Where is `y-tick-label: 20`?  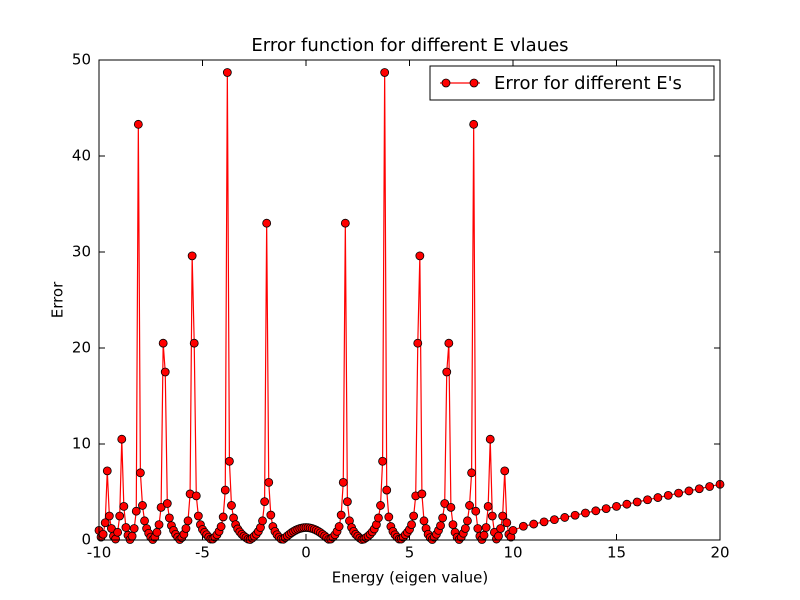
y-tick-label: 20 is located at coordinates (81, 348).